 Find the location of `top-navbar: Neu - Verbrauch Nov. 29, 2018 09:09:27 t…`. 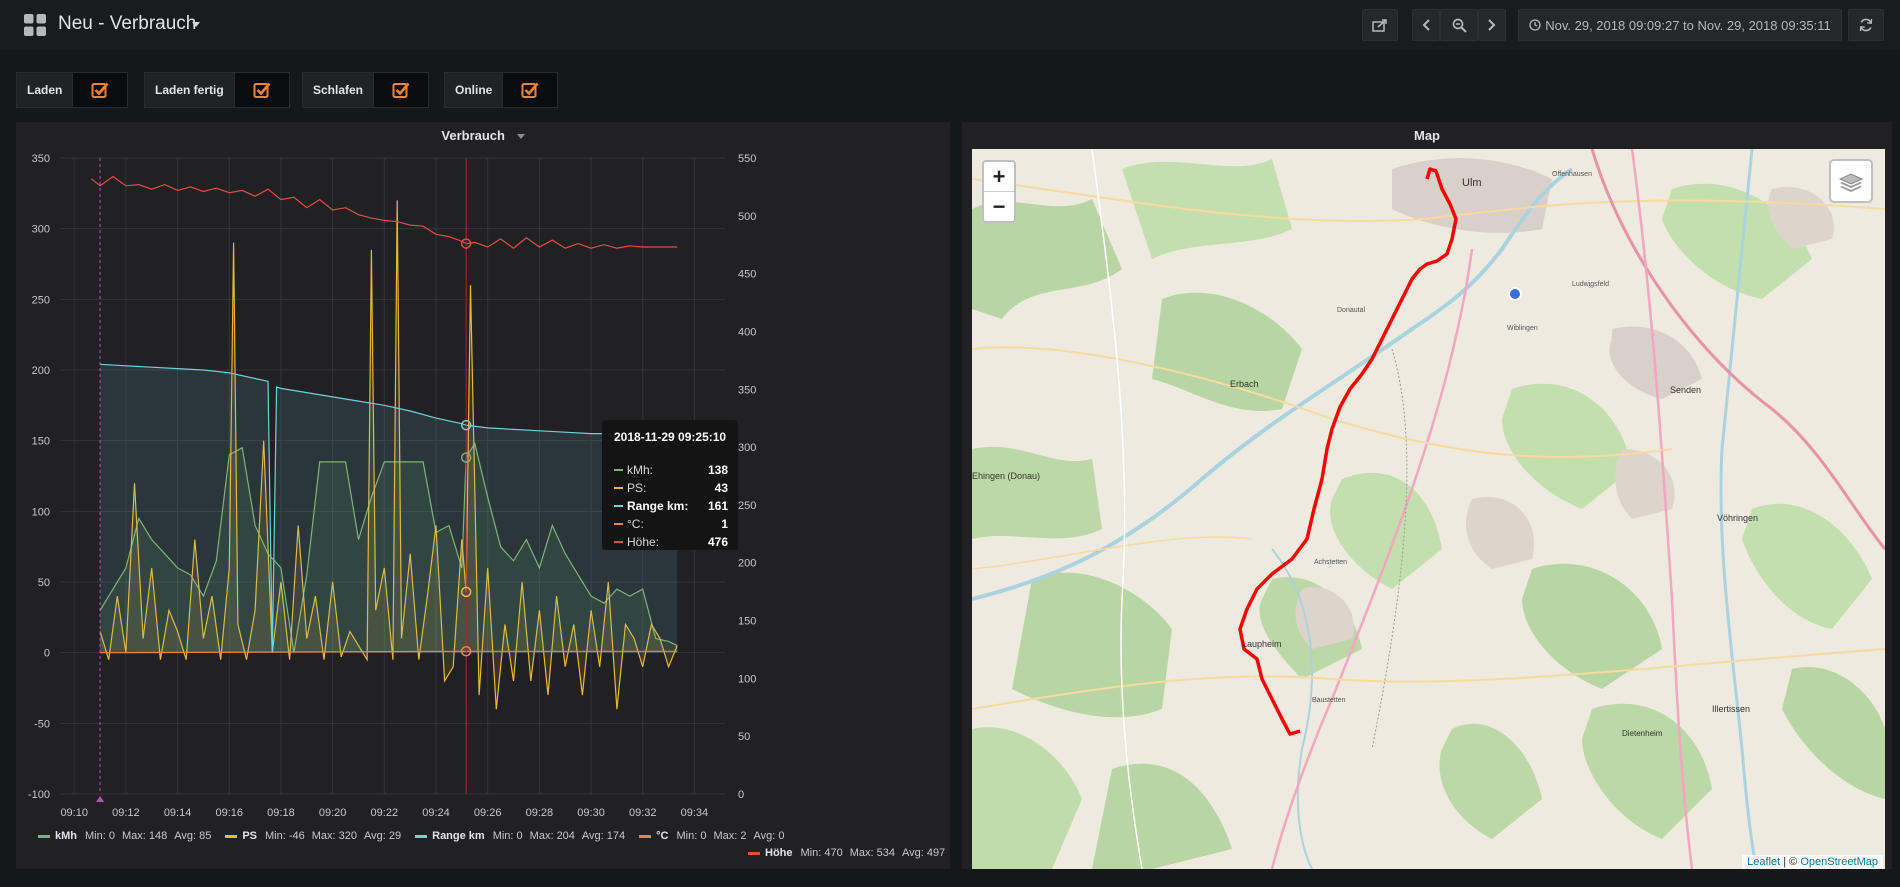

top-navbar: Neu - Verbrauch Nov. 29, 2018 09:09:27 t… is located at coordinates (950, 25).